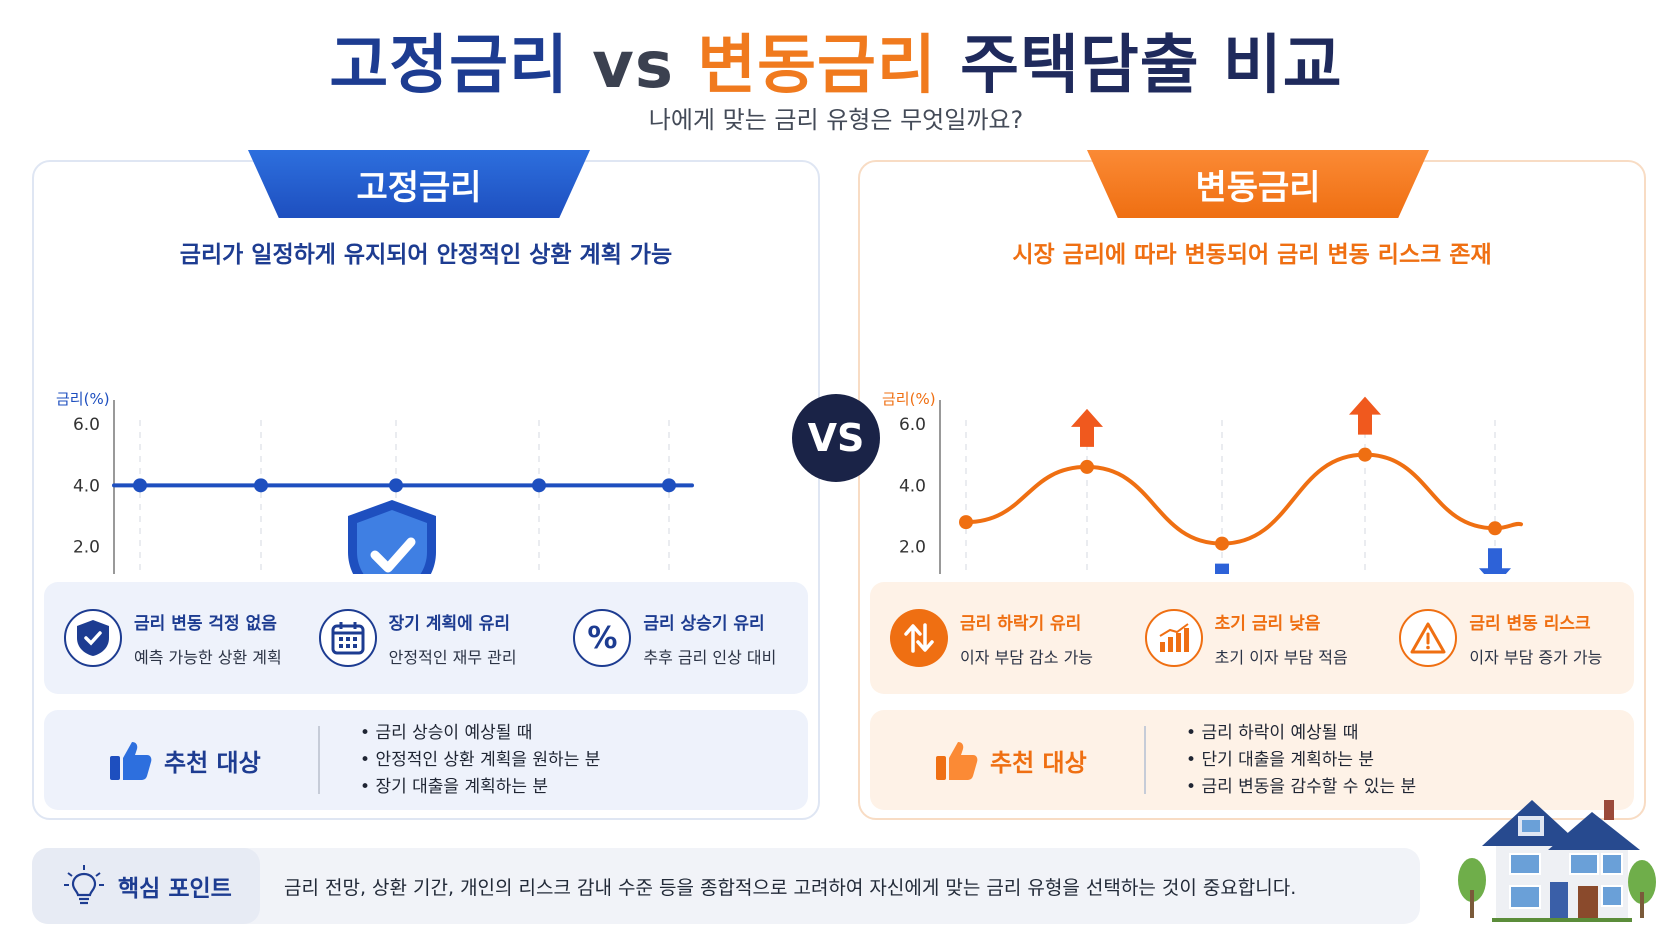 This screenshot has width=1672, height=941. What do you see at coordinates (375, 482) in the screenshot?
I see `fixed-rate-chart: 1년5년10년15년20년 02.04.06.0 금리(%) 기간` at bounding box center [375, 482].